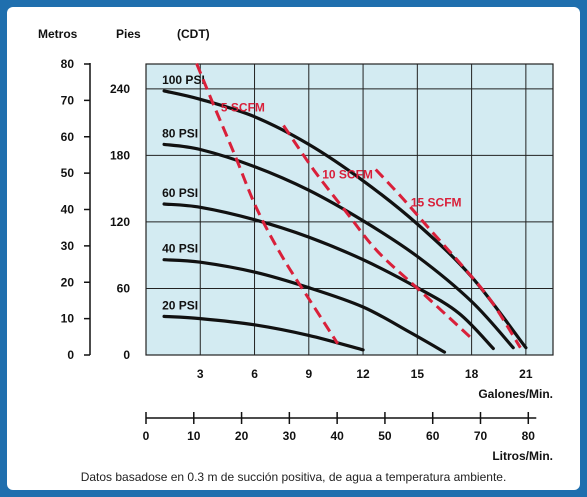 The image size is (587, 497). What do you see at coordinates (200, 374) in the screenshot?
I see `x-gpm-tick-label-3: 3` at bounding box center [200, 374].